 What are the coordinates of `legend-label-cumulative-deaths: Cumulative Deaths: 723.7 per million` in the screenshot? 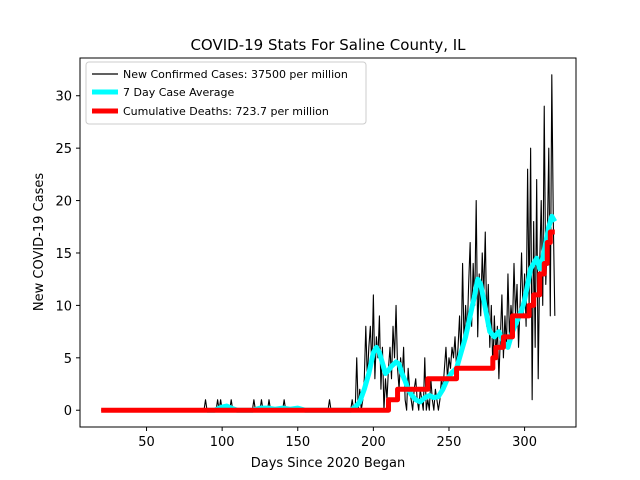 It's located at (226, 111).